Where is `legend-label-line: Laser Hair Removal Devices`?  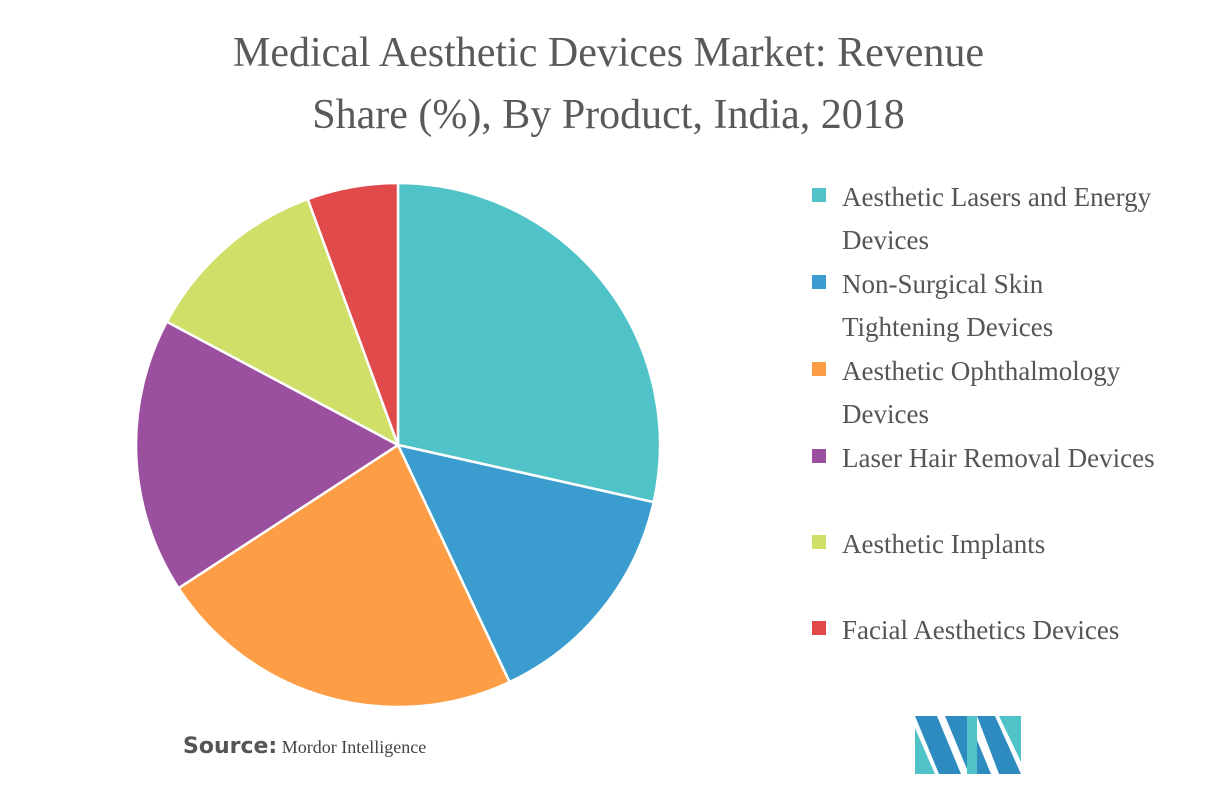 legend-label-line: Laser Hair Removal Devices is located at coordinates (998, 458).